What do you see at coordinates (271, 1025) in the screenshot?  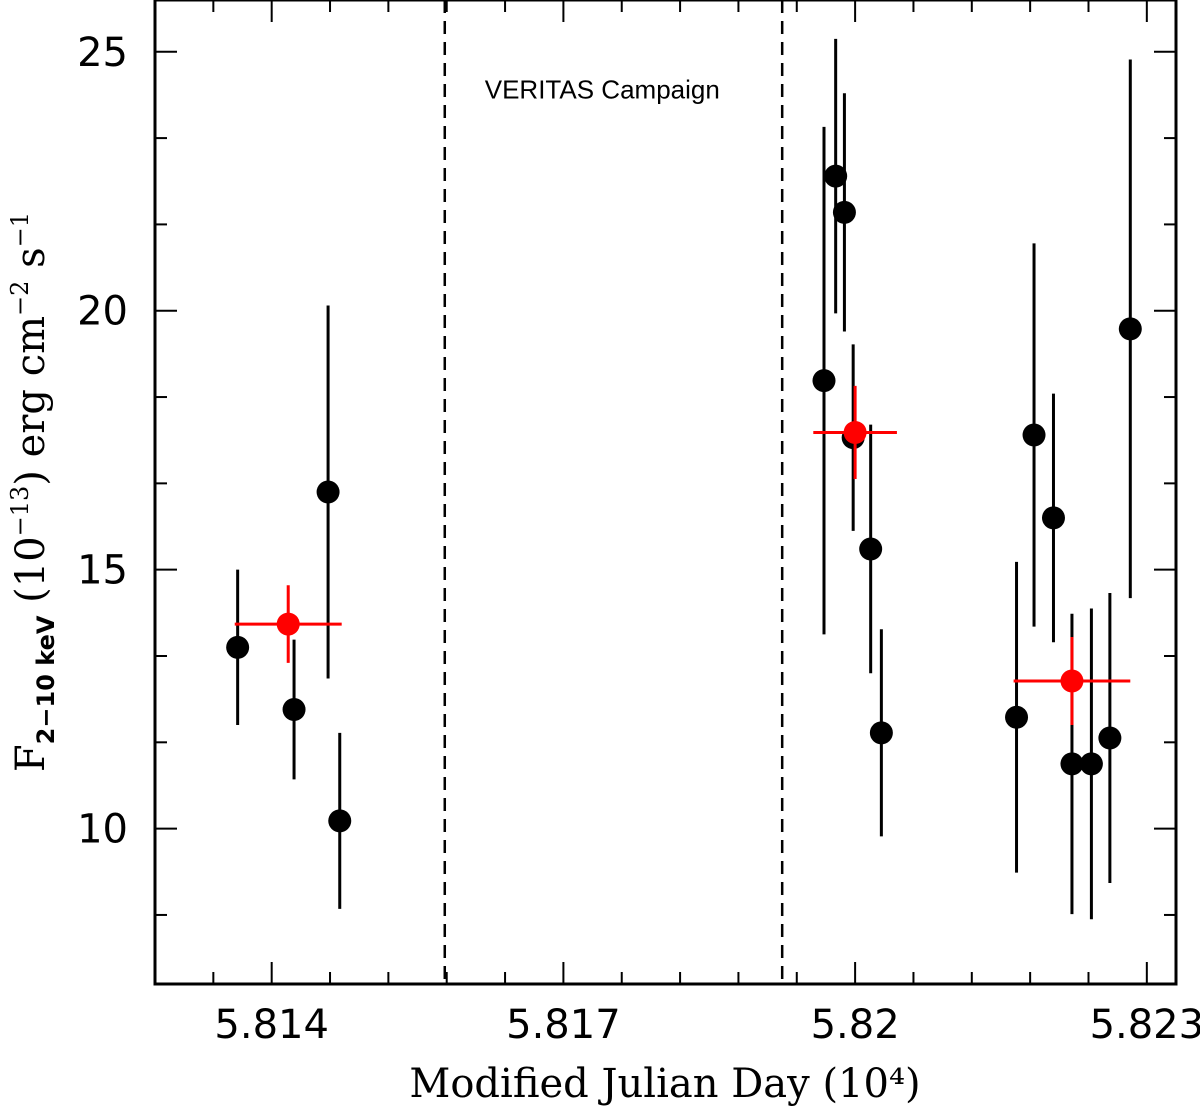 I see `x-tick-label: 5.814` at bounding box center [271, 1025].